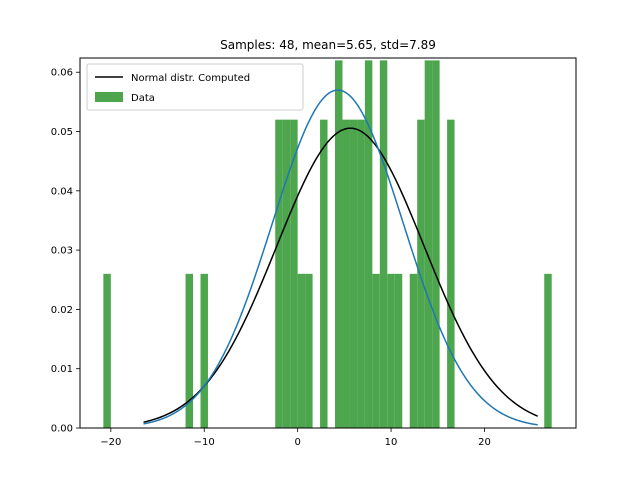 The height and width of the screenshot is (480, 640). What do you see at coordinates (62, 73) in the screenshot?
I see `y-tick-label-6: 0.06` at bounding box center [62, 73].